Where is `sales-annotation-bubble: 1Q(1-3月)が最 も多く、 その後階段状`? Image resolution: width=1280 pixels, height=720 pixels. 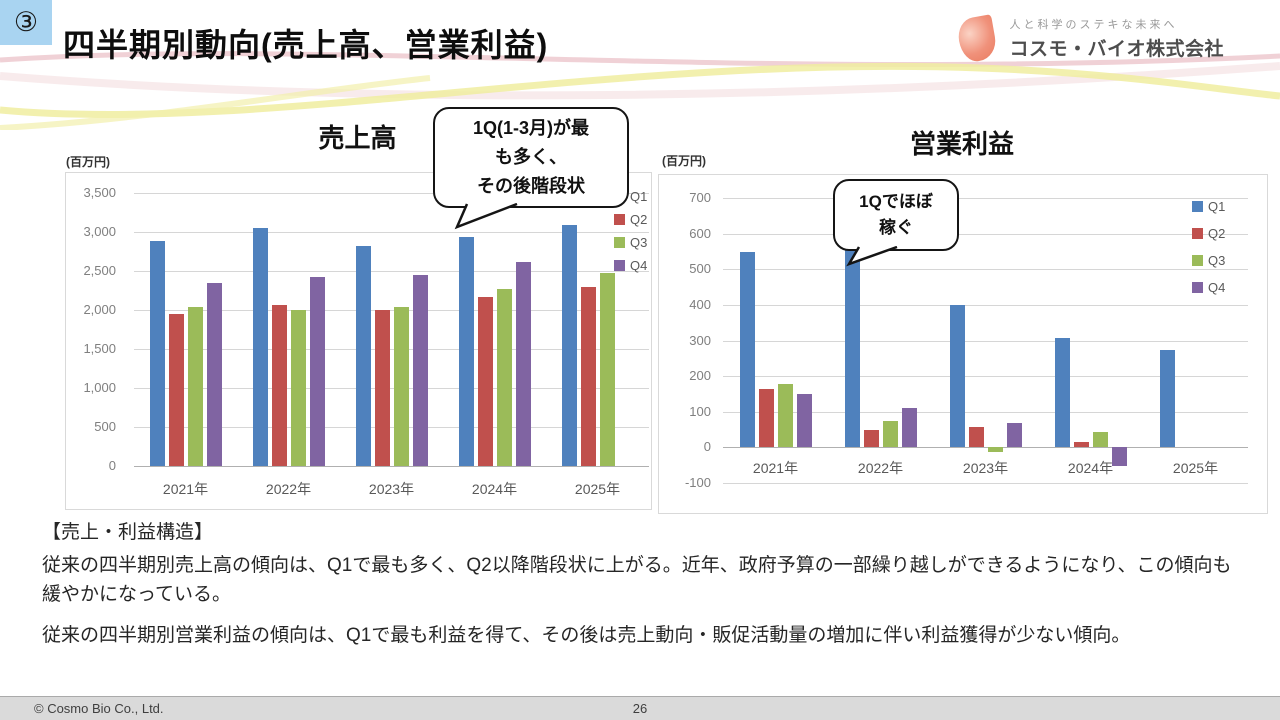 sales-annotation-bubble: 1Q(1-3月)が最 も多く、 その後階段状 is located at coordinates (531, 168).